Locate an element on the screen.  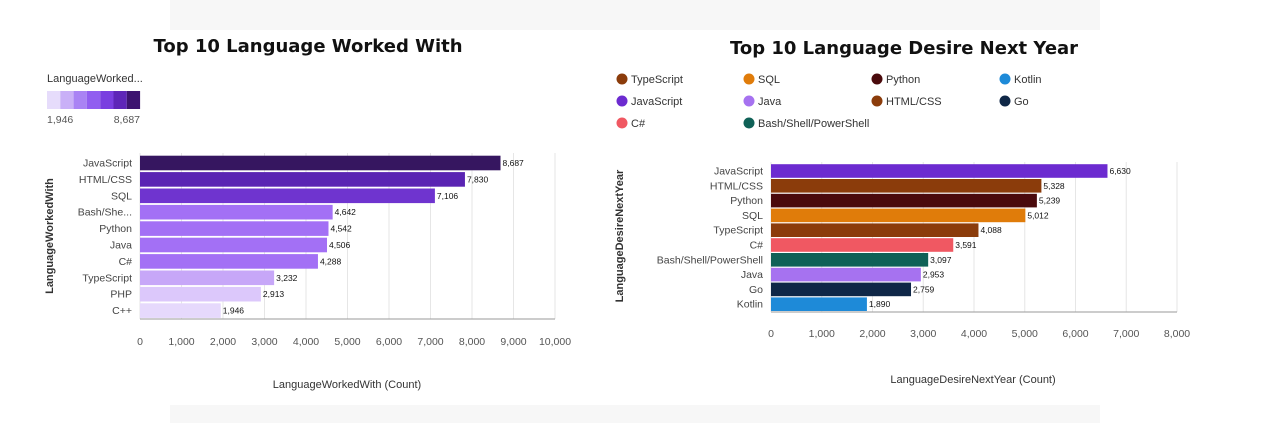
chart2-legend-label: C# is located at coordinates (638, 124).